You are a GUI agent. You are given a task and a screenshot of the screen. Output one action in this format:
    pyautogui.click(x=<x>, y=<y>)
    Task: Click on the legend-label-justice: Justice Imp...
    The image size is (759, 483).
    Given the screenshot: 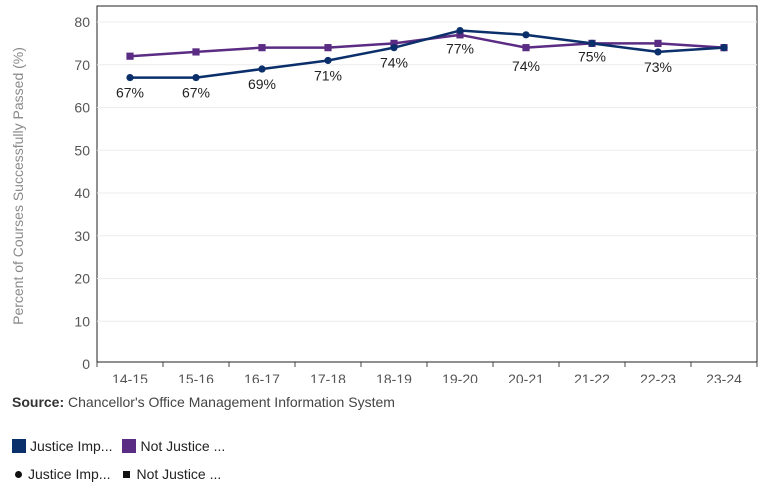 What is the action you would take?
    pyautogui.click(x=71, y=446)
    